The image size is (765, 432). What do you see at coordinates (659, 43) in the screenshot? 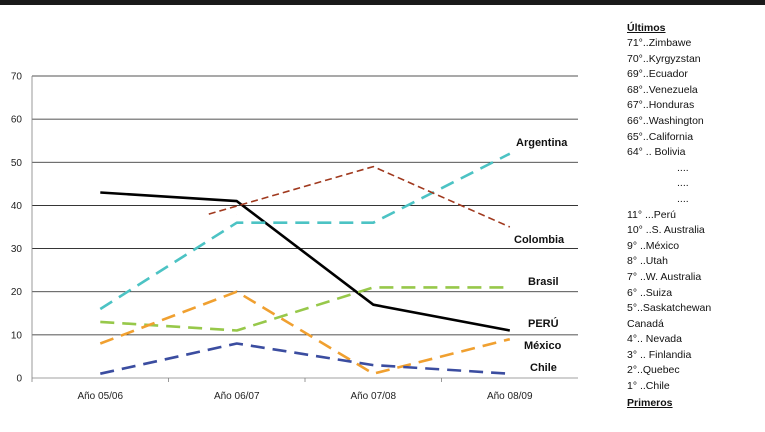
I see `ranking-item: 71°..Zimbawe` at bounding box center [659, 43].